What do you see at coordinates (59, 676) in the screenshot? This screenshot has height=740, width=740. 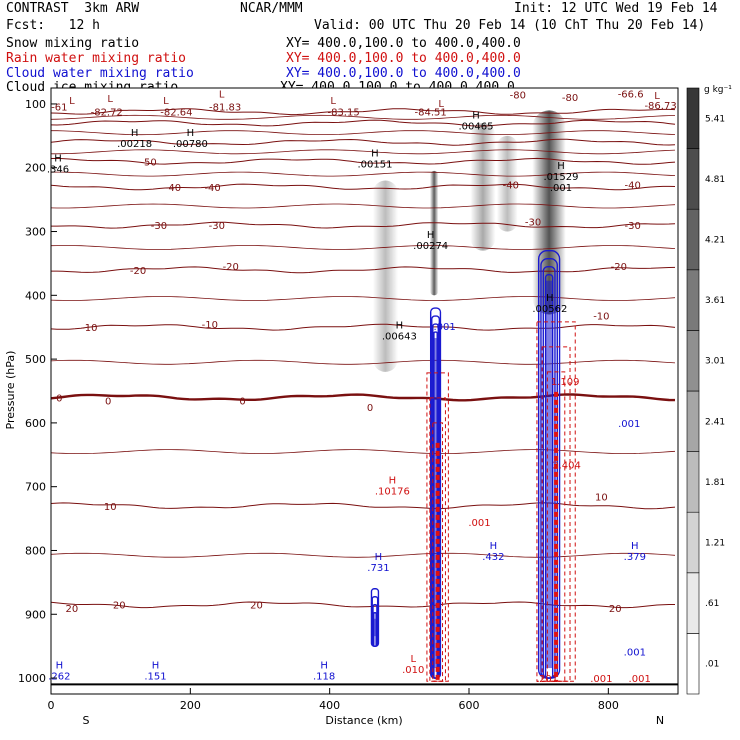 I see `extremum-value-20: .262` at bounding box center [59, 676].